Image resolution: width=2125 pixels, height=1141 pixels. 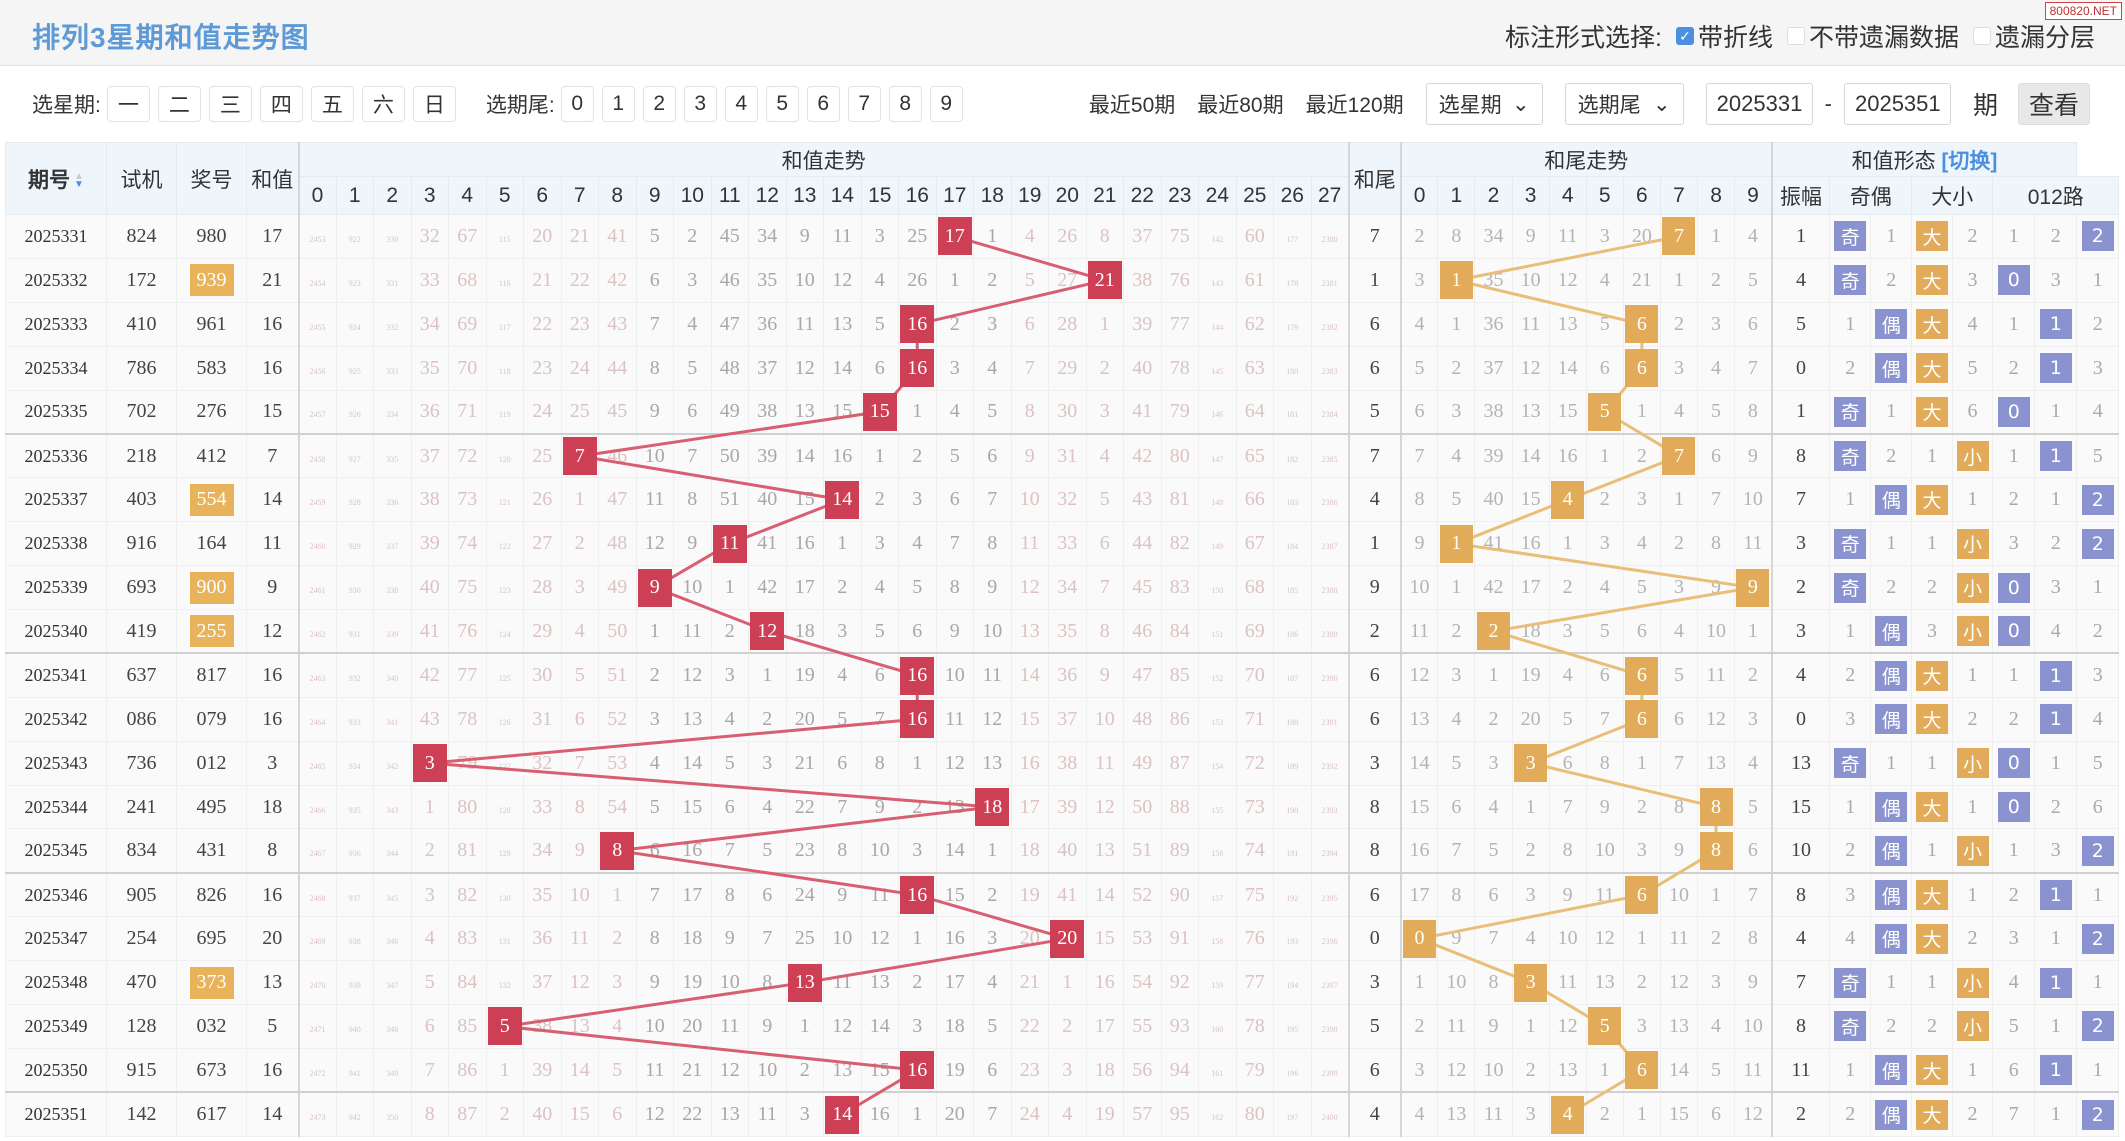 I want to click on polyline-checkbox: ✓, so click(x=1684, y=36).